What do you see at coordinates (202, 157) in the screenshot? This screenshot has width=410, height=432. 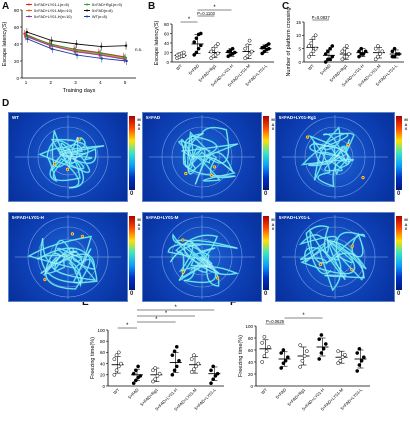 I see `heatmap-panel: 5×FAD` at bounding box center [202, 157].